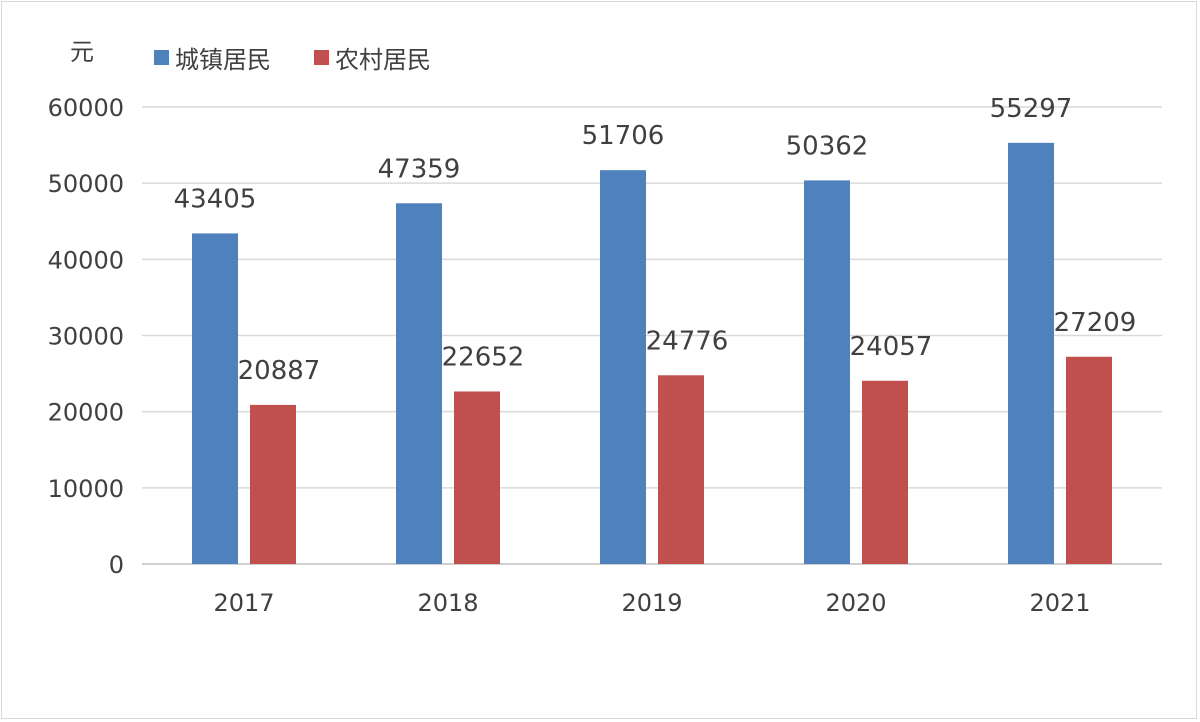  Describe the element at coordinates (279, 371) in the screenshot. I see `data-label: 20887` at that location.